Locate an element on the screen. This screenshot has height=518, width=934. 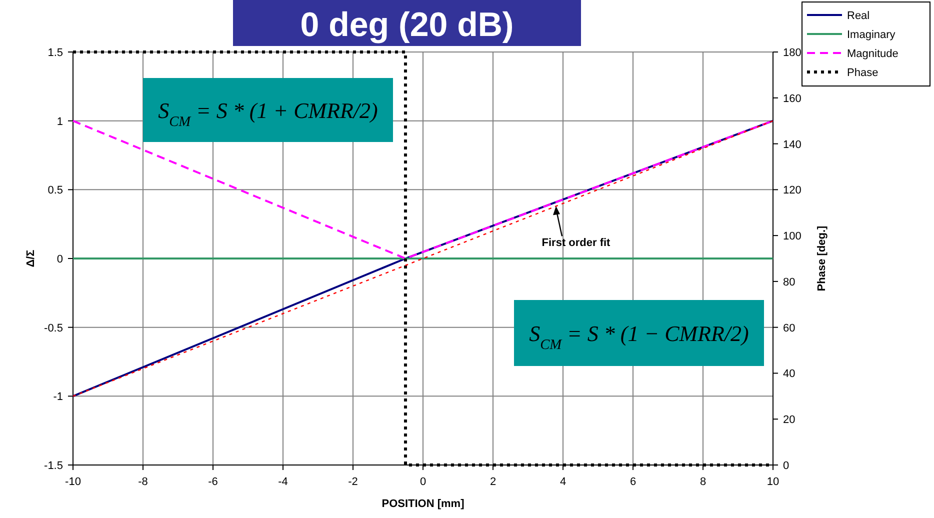
annotation: S$_{CM}$ = S * (1 − CMRR/2) is located at coordinates (639, 337).